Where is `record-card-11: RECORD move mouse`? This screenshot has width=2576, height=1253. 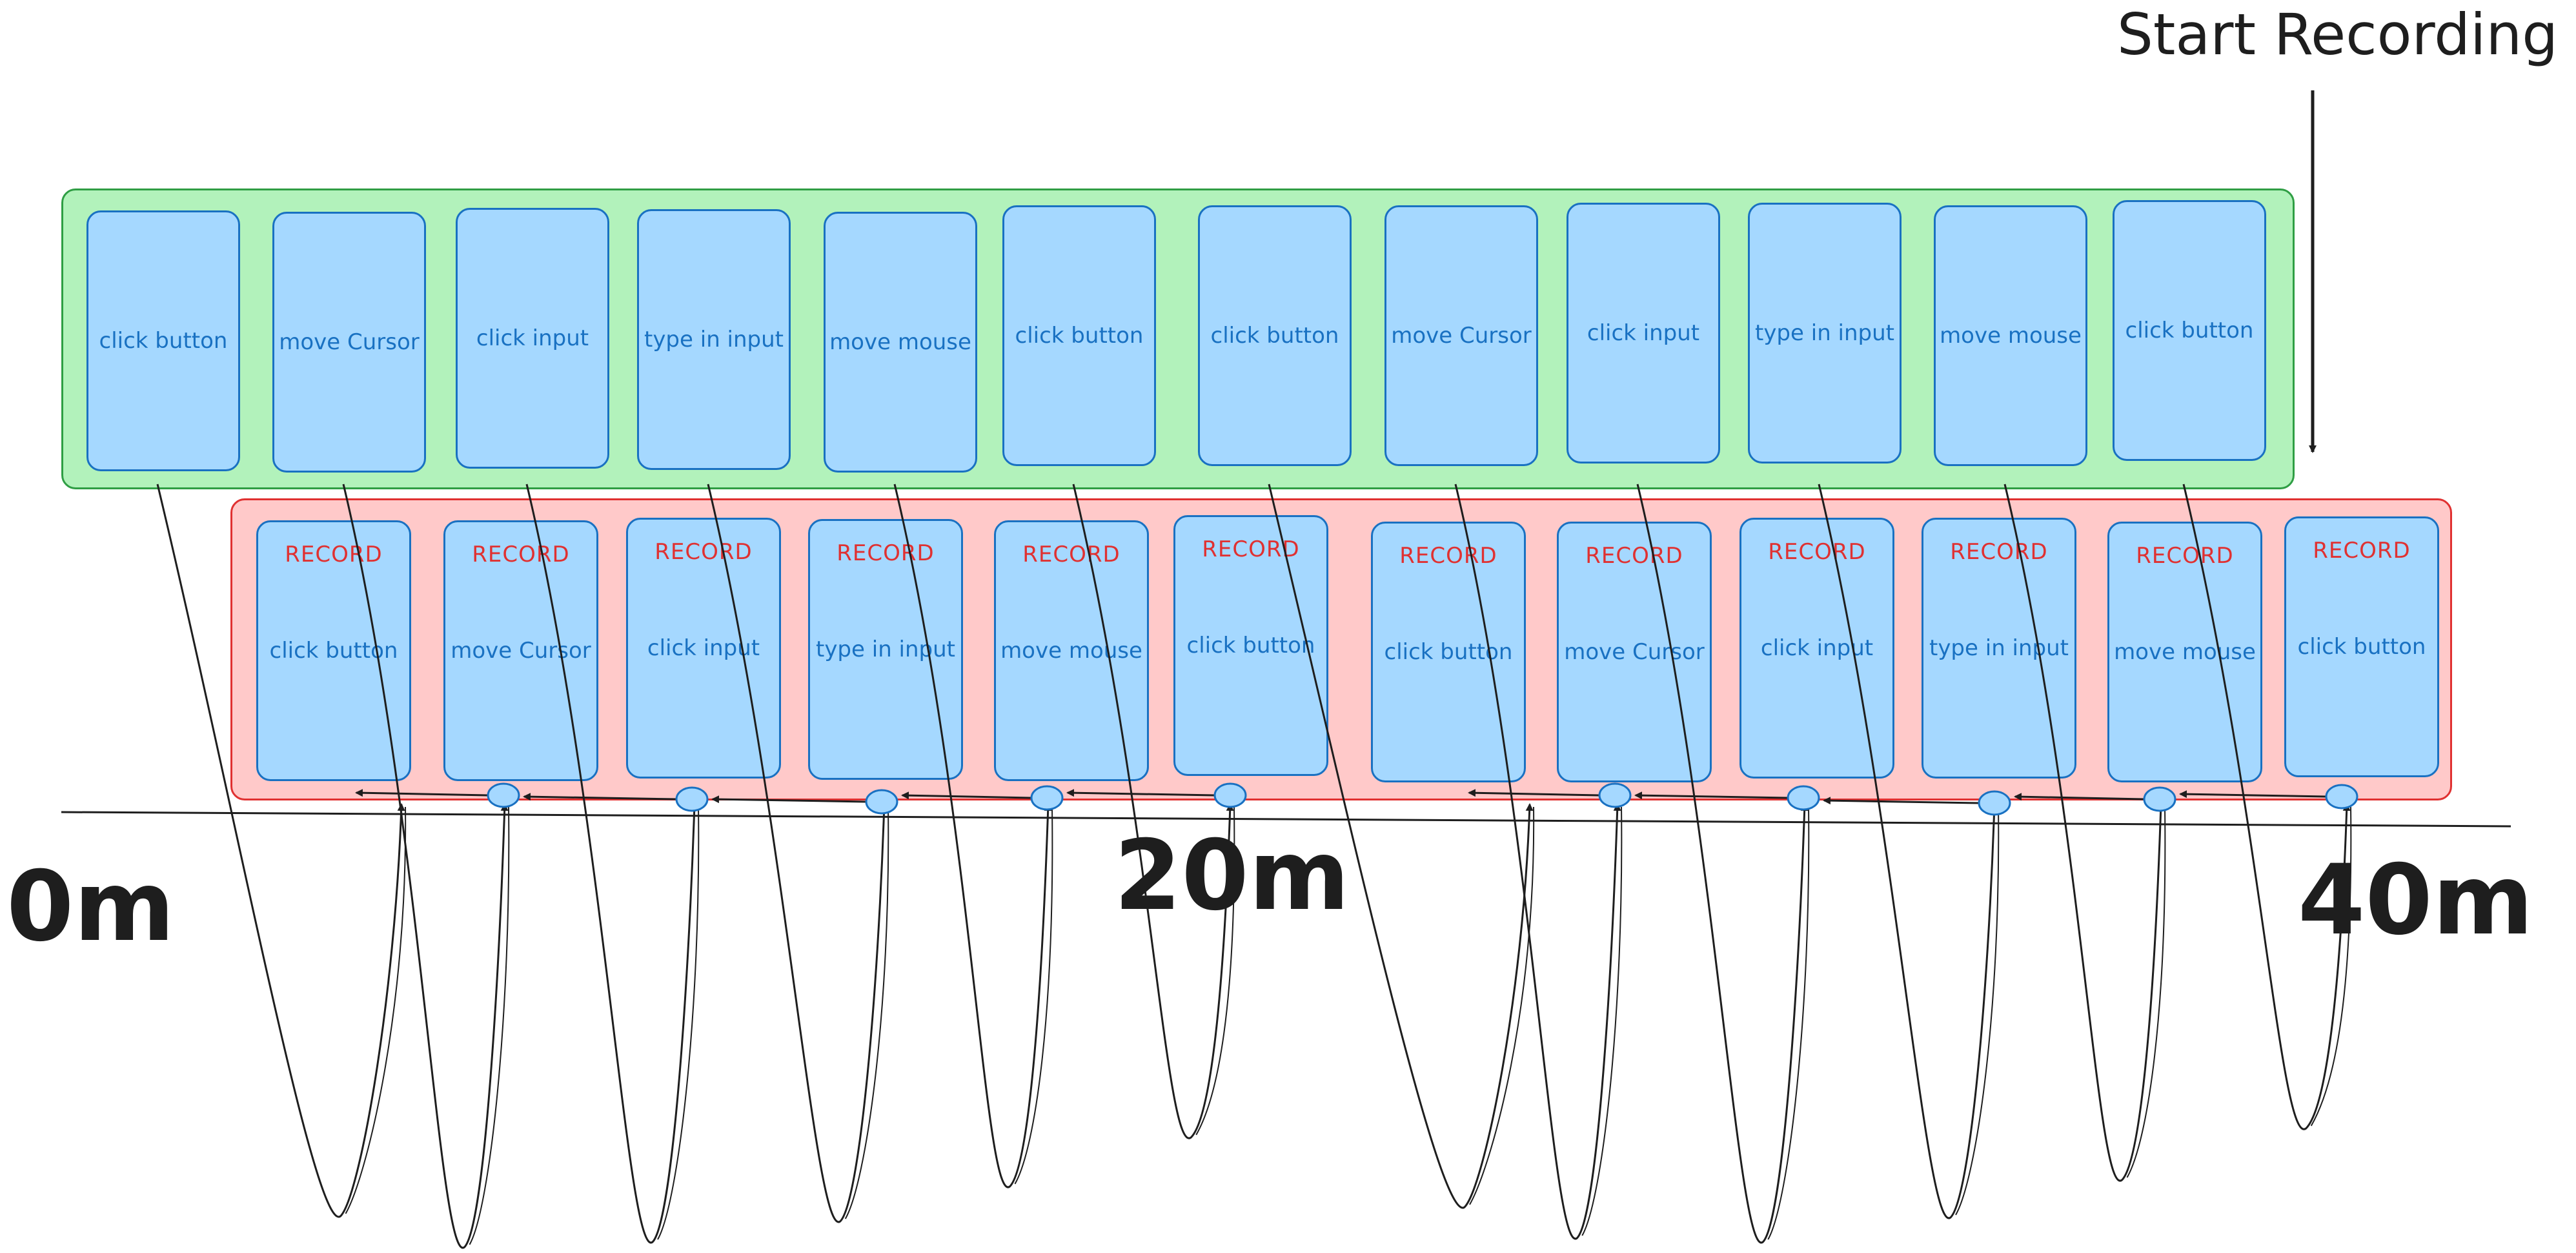
record-card-11: RECORD move mouse is located at coordinates (2184, 652).